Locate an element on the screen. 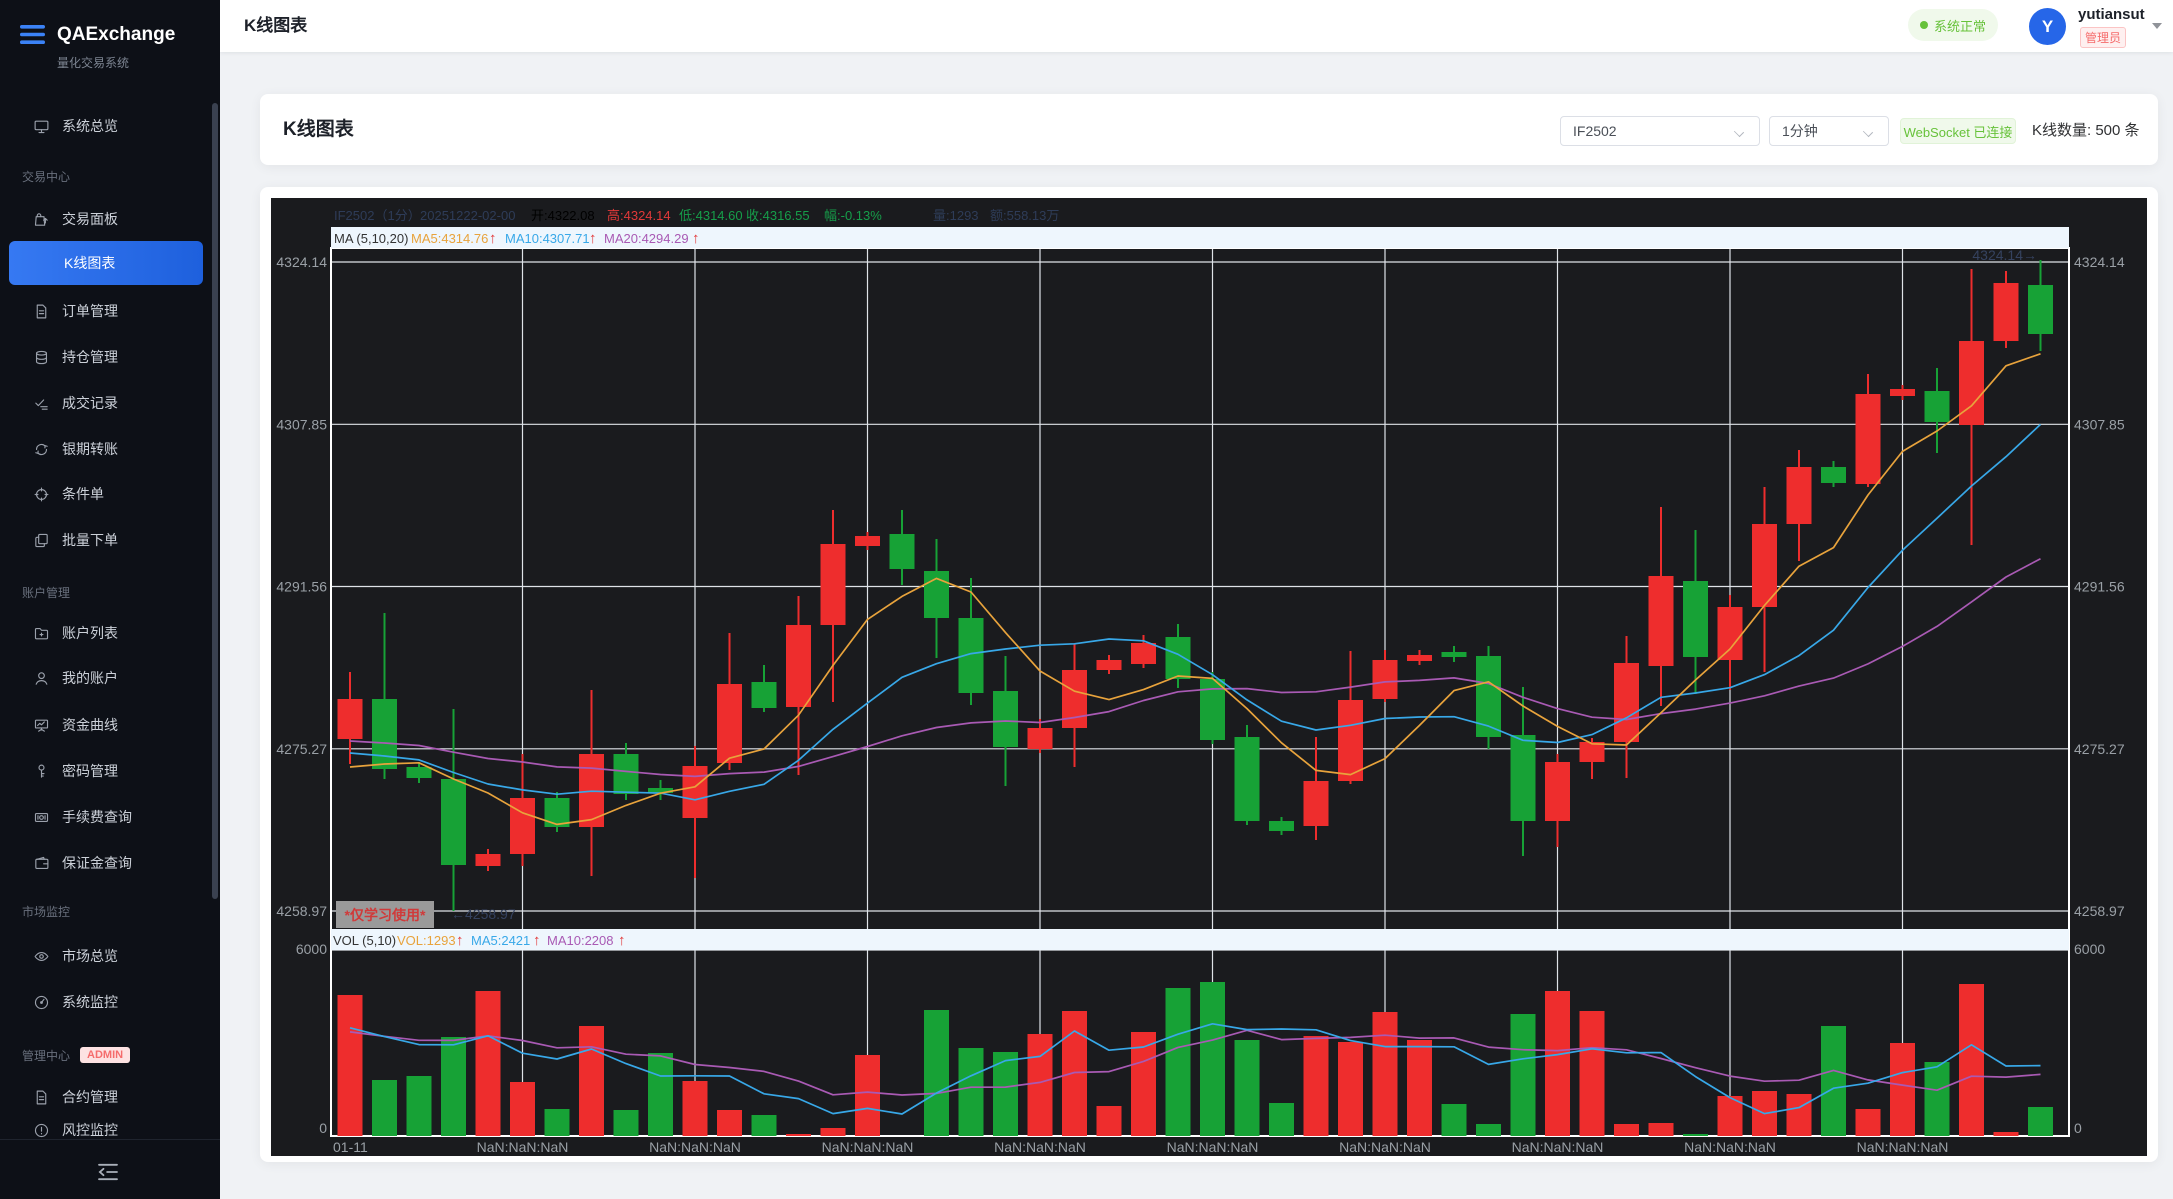 The image size is (2173, 1199). svg-text: MA (5,10,20) is located at coordinates (371, 238).